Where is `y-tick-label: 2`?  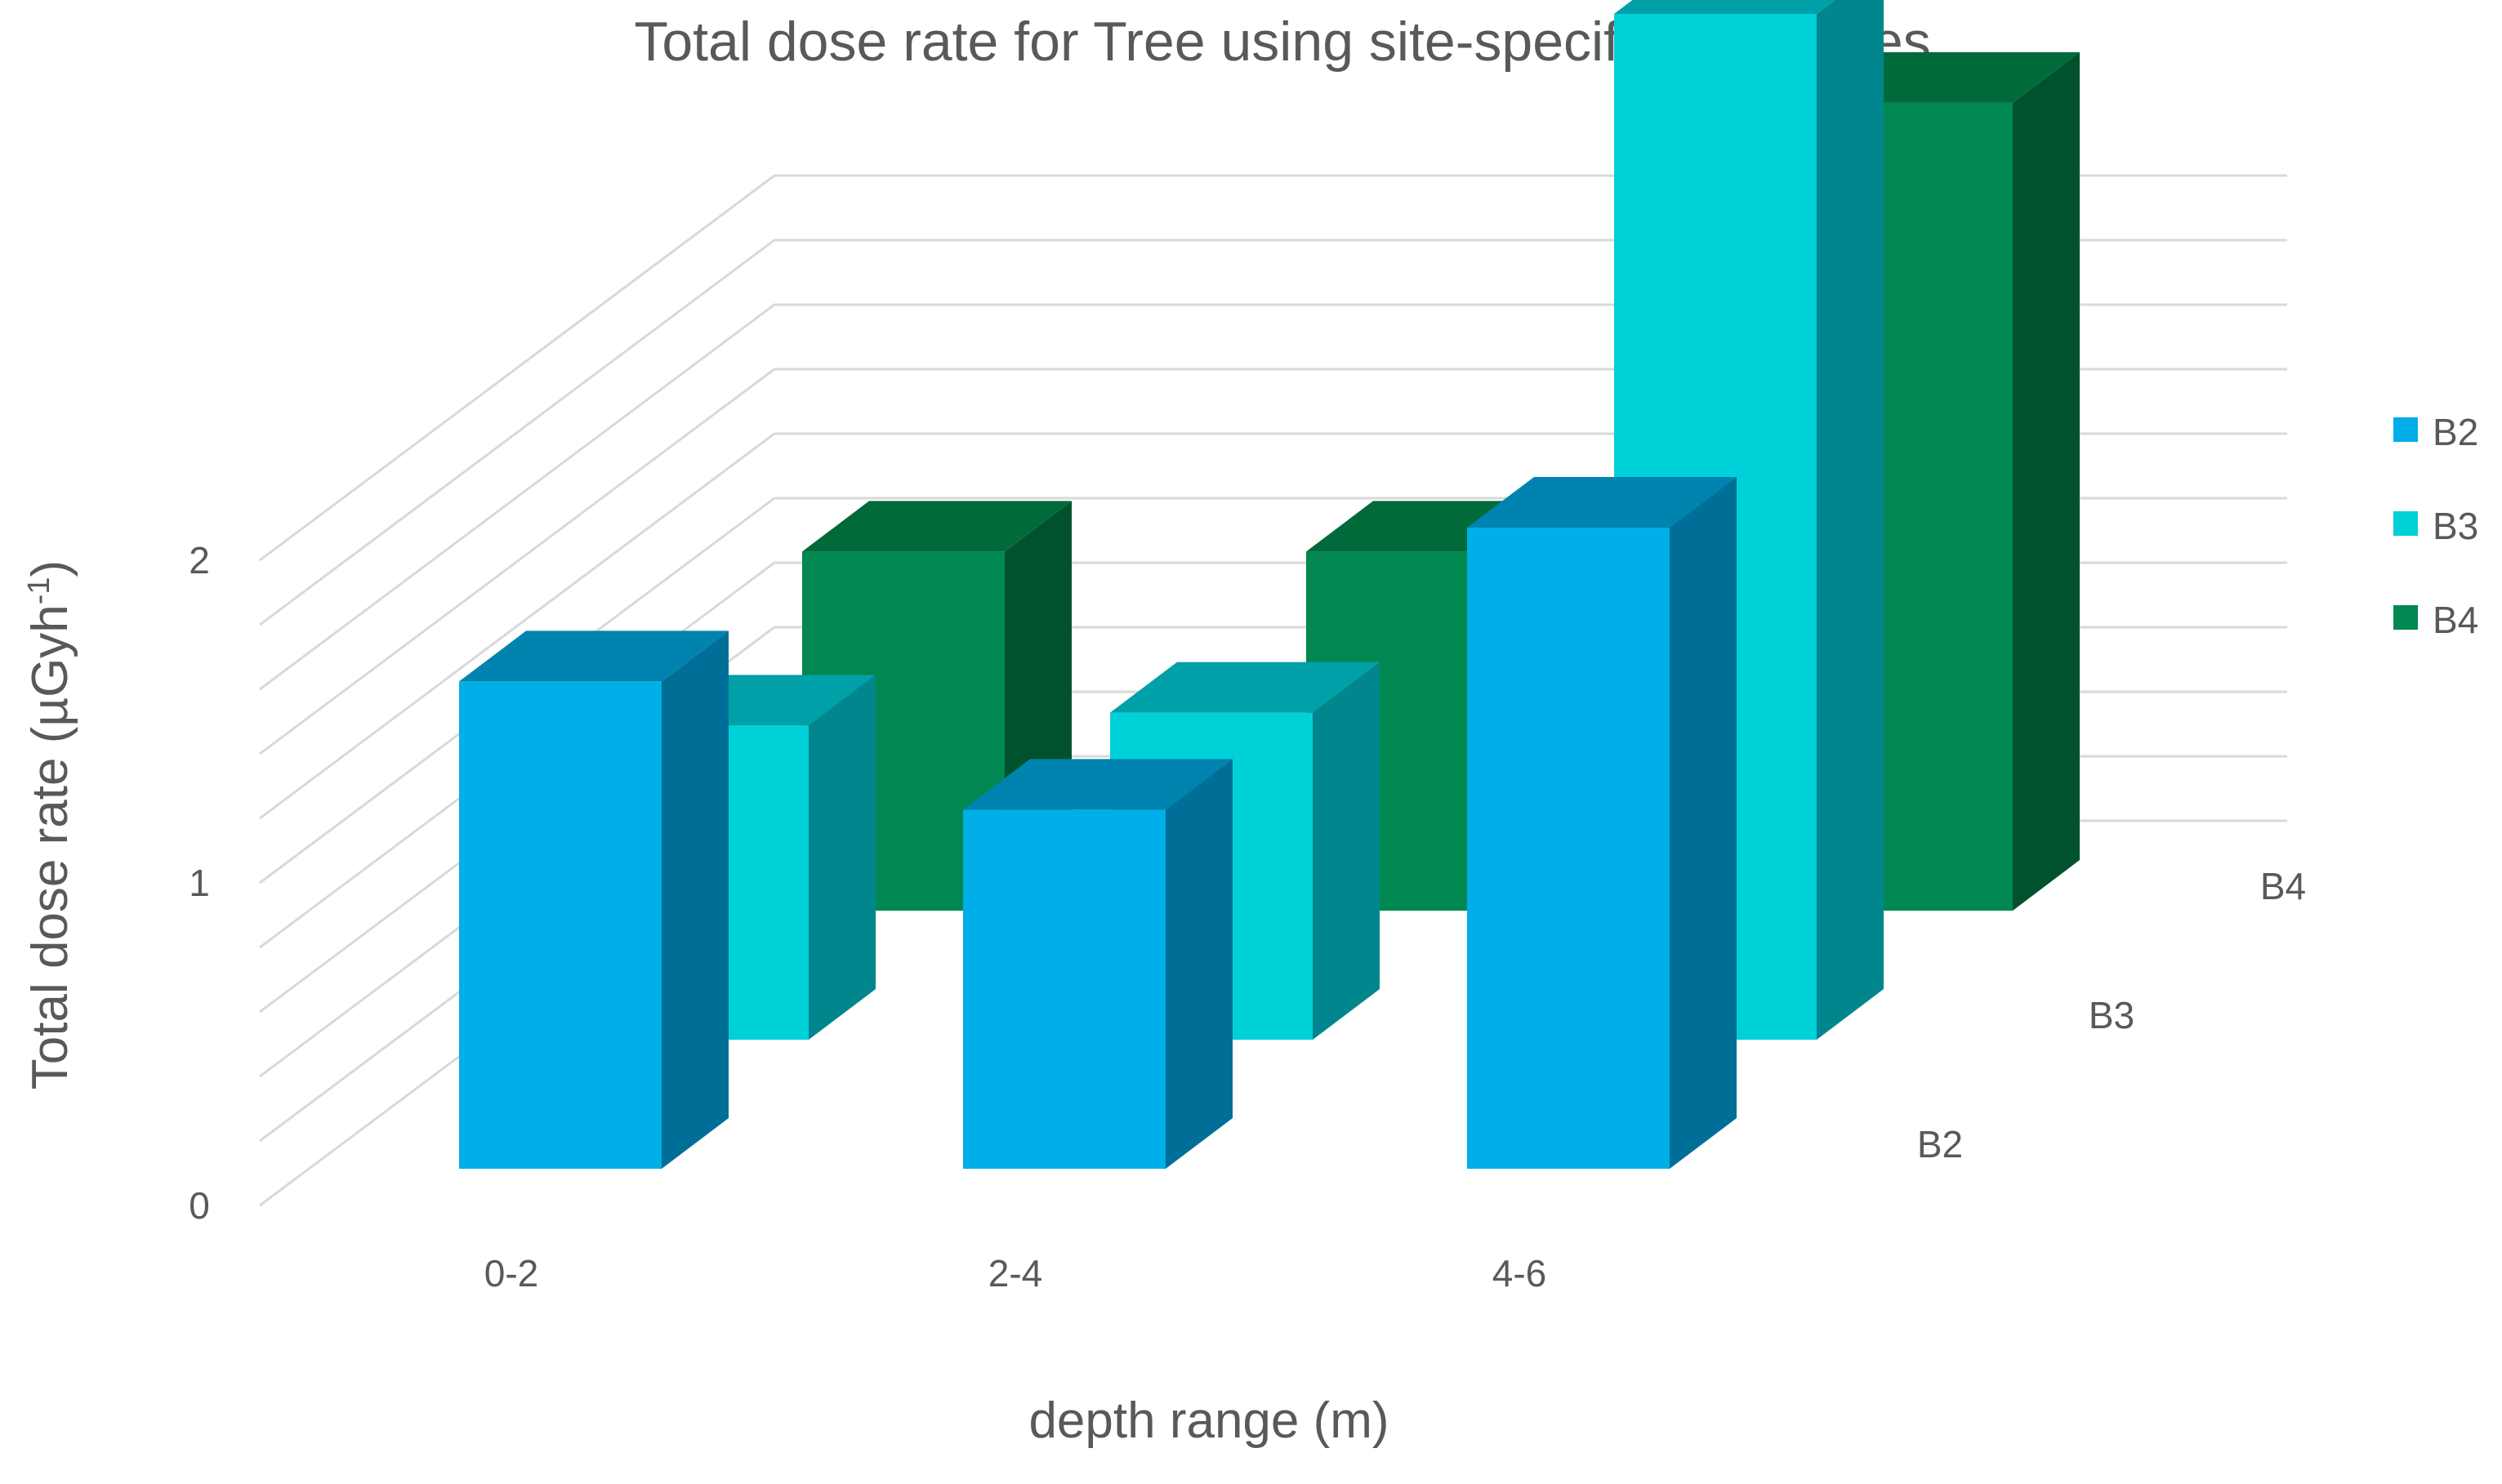 y-tick-label: 2 is located at coordinates (199, 560).